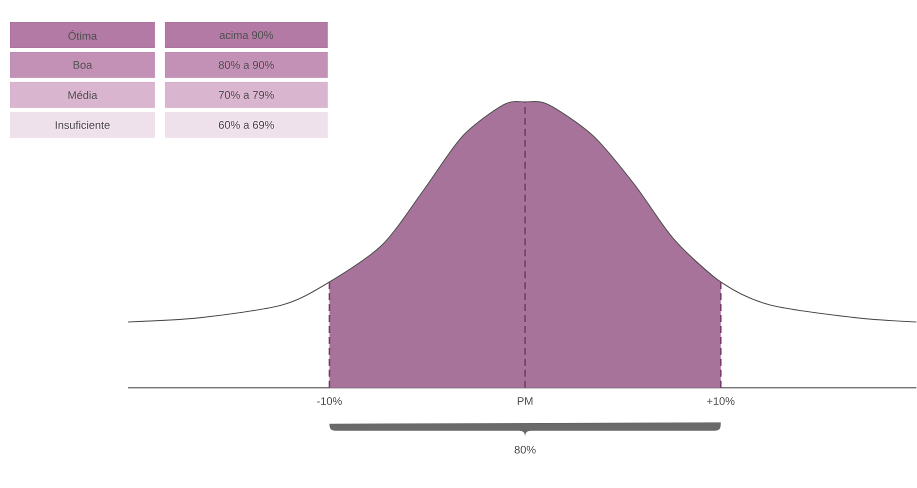 Image resolution: width=917 pixels, height=488 pixels. I want to click on text: Boa, so click(83, 65).